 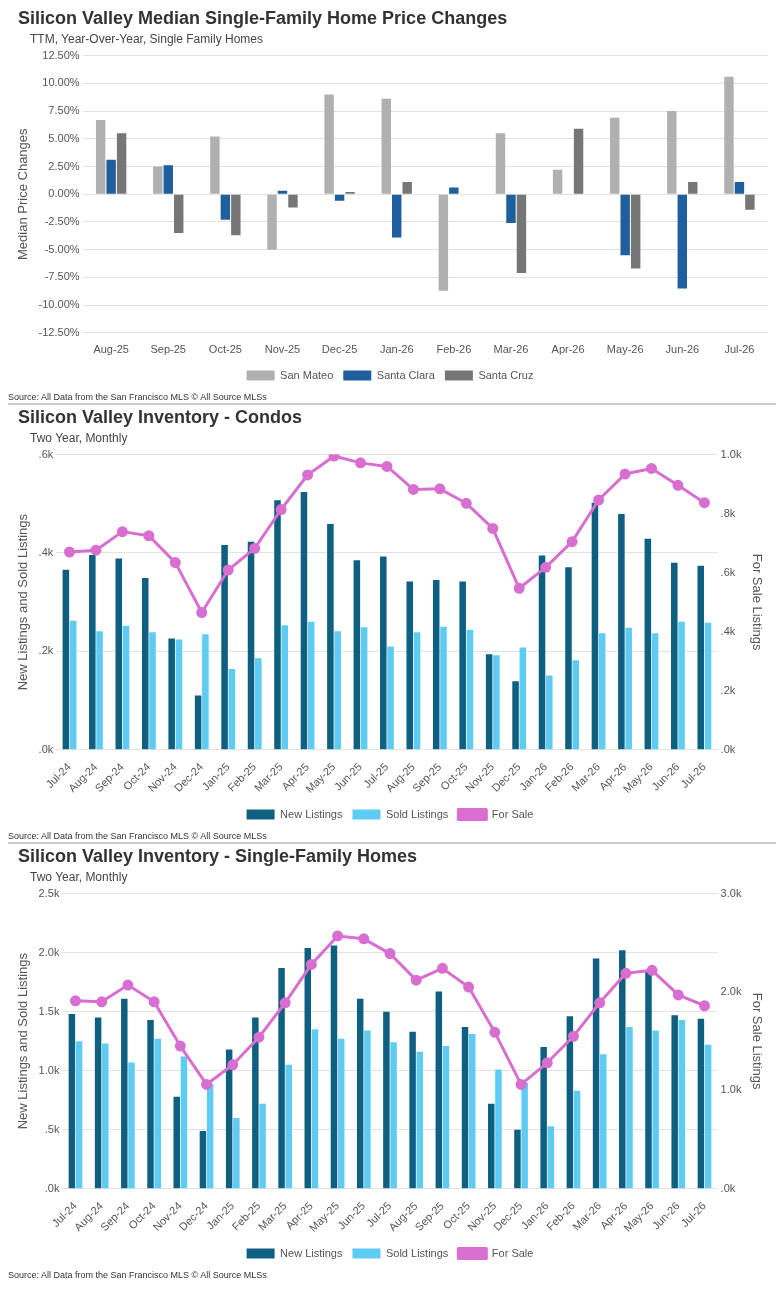 What do you see at coordinates (339, 349) in the screenshot?
I see `x-tick-label: Dec-25` at bounding box center [339, 349].